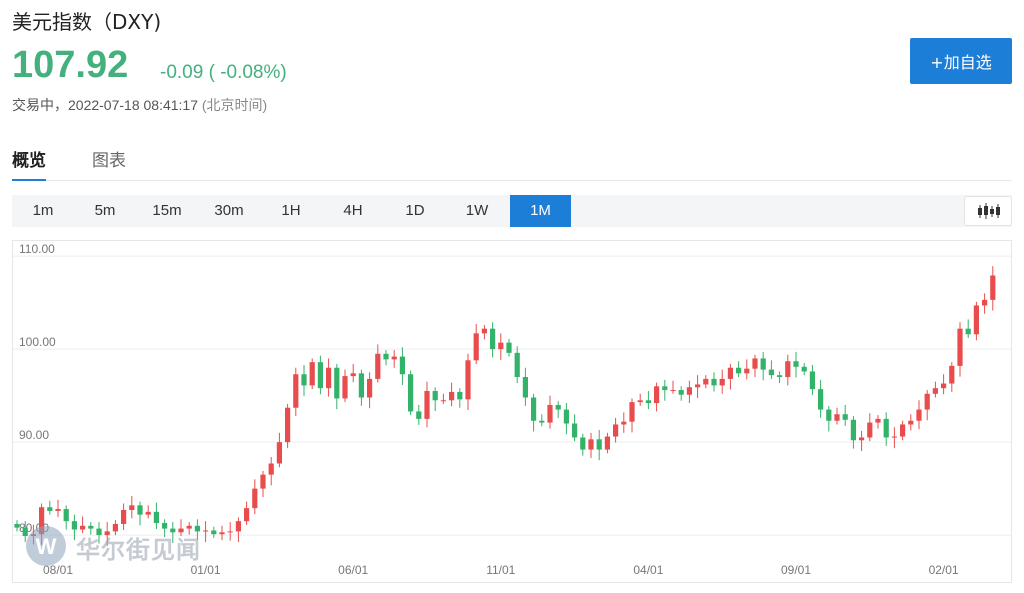 The image size is (1024, 593). What do you see at coordinates (648, 570) in the screenshot?
I see `x-tick-label: 04/01` at bounding box center [648, 570].